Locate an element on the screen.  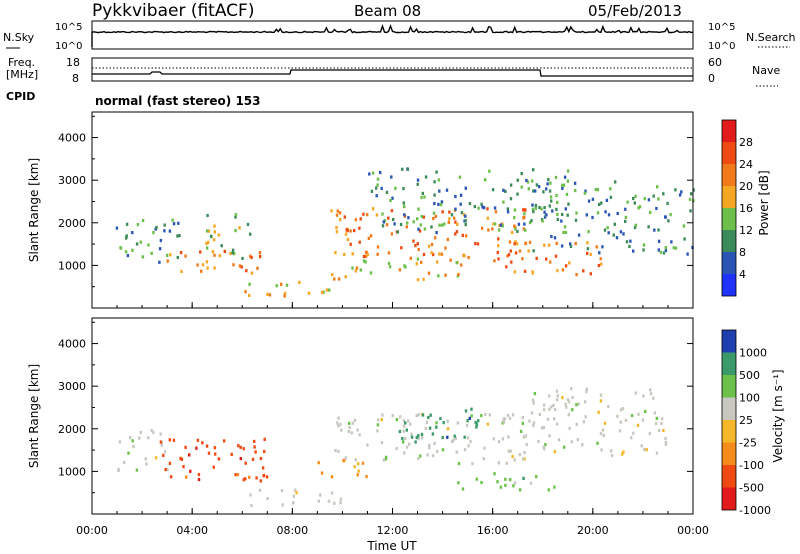
colorbar-tick-label: -500 is located at coordinates (751, 488).